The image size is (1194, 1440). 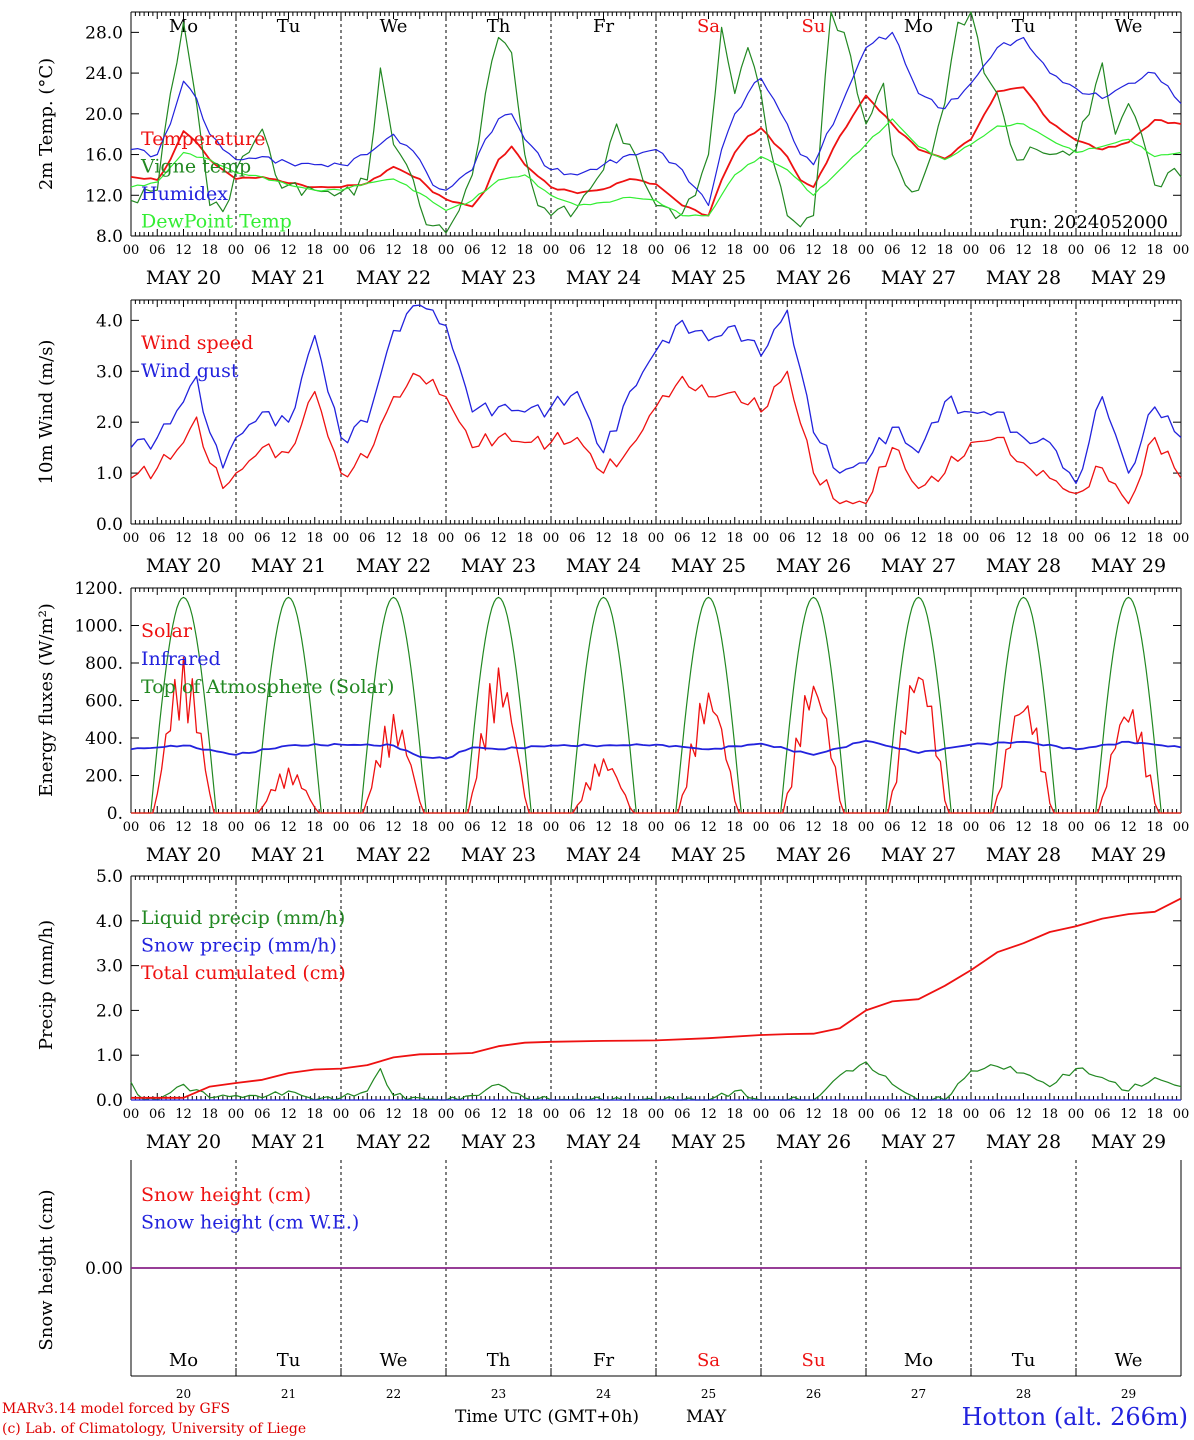 I want to click on day-name-label: We, so click(x=1129, y=1360).